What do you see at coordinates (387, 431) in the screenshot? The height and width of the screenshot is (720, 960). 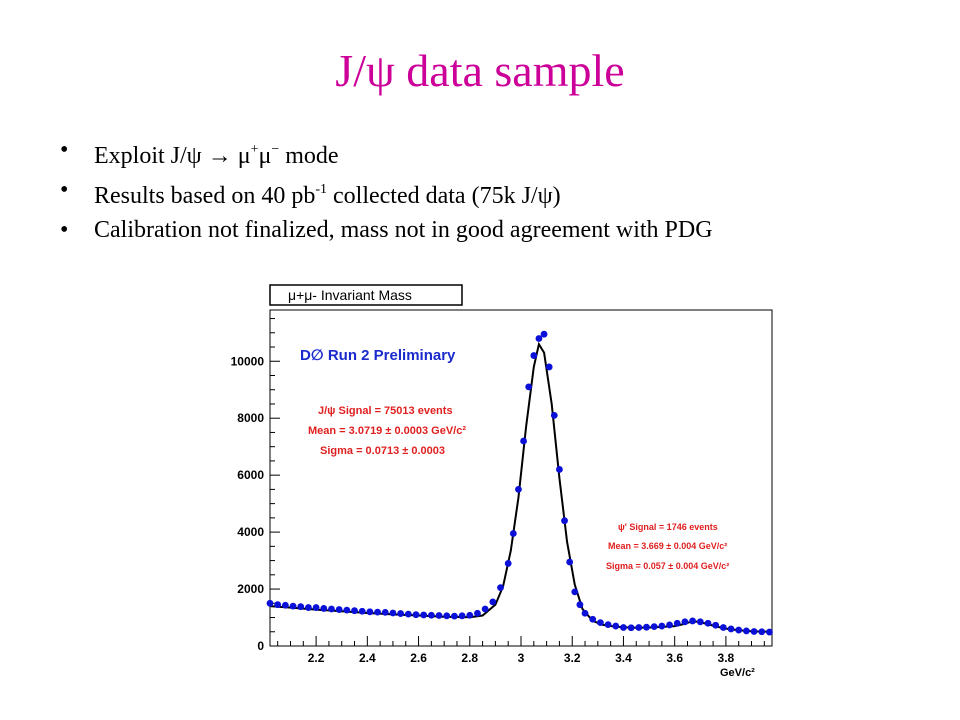 I see `jpsi-mean-label: Mean = 3.0719 ± 0.0003 GeV/c²` at bounding box center [387, 431].